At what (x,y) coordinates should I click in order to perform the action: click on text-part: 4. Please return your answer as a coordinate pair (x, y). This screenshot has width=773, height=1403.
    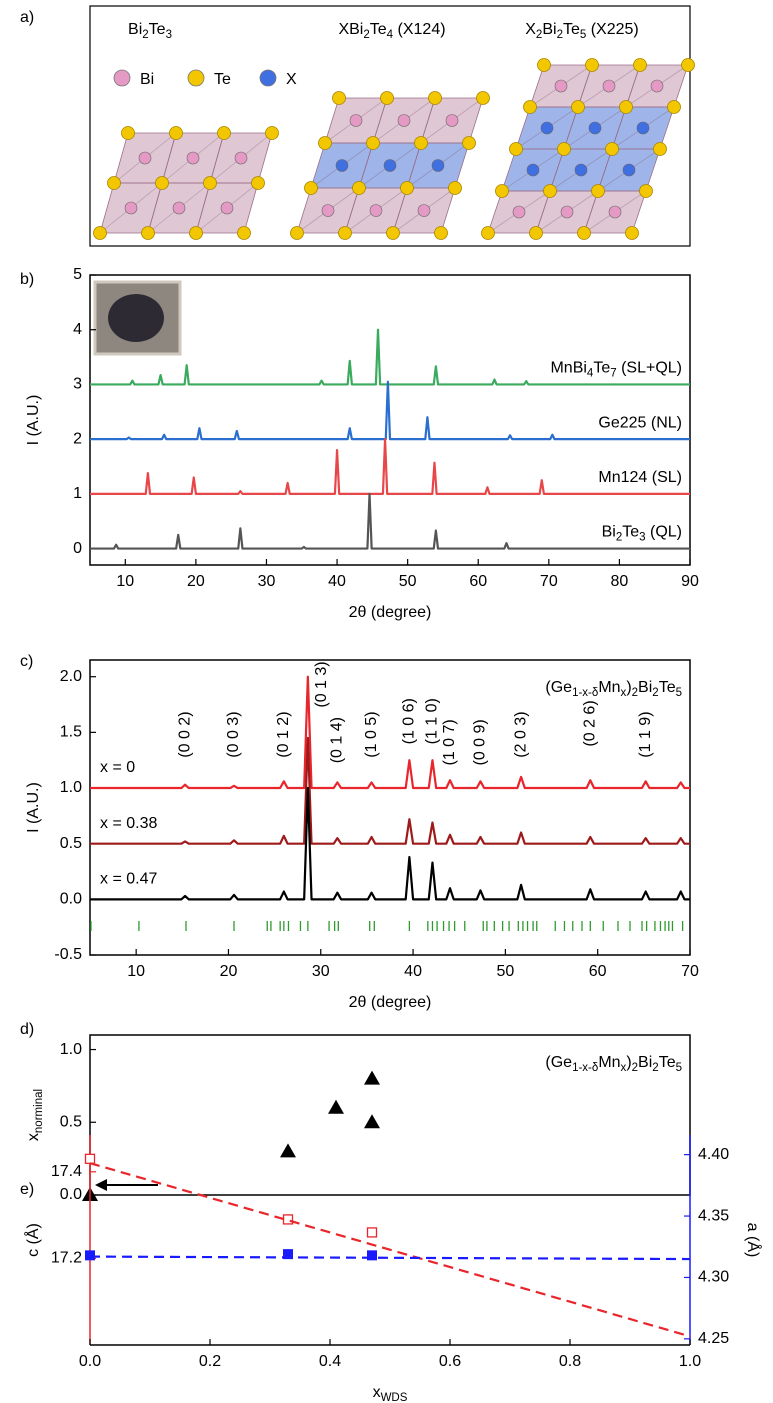
    Looking at the image, I should click on (390, 35).